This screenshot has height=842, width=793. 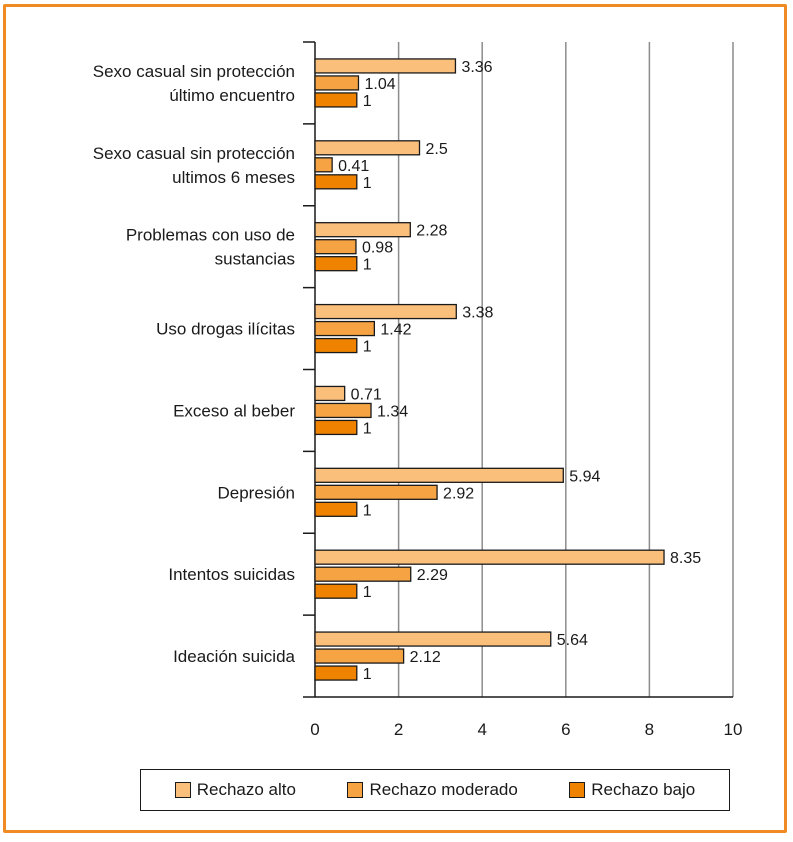 What do you see at coordinates (225, 329) in the screenshot?
I see `category-label-3-0: Uso drogas ilícitas` at bounding box center [225, 329].